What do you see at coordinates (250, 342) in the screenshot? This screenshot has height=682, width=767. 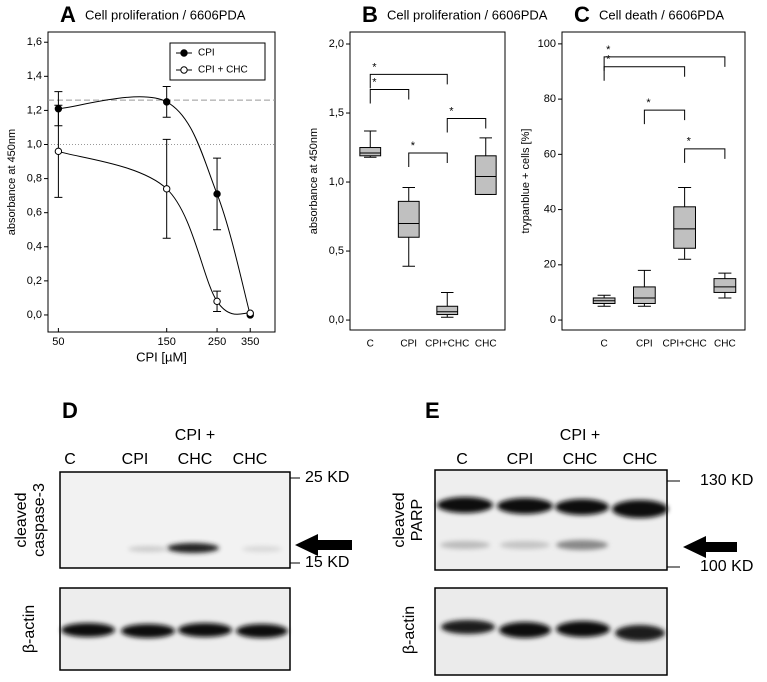 I see `x-tick-label: 350` at bounding box center [250, 342].